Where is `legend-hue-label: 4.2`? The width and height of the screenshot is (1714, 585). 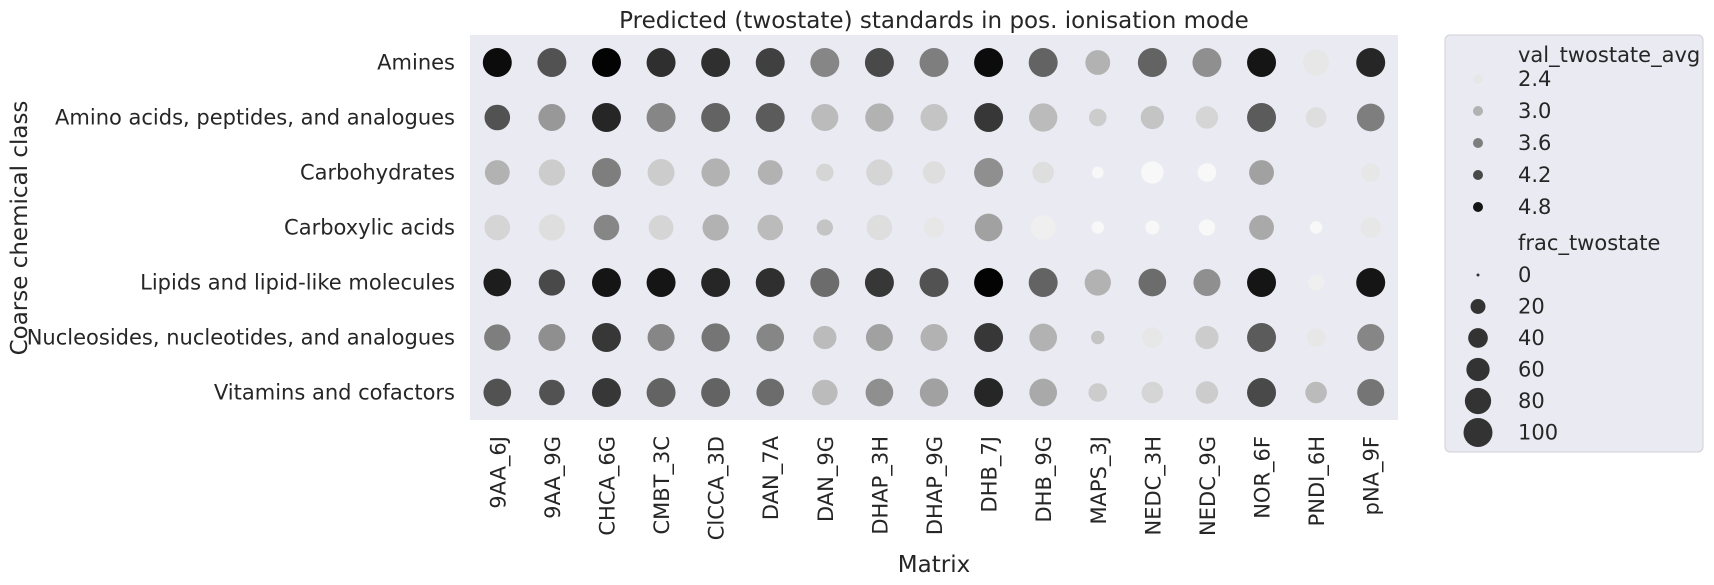
legend-hue-label: 4.2 is located at coordinates (1534, 175).